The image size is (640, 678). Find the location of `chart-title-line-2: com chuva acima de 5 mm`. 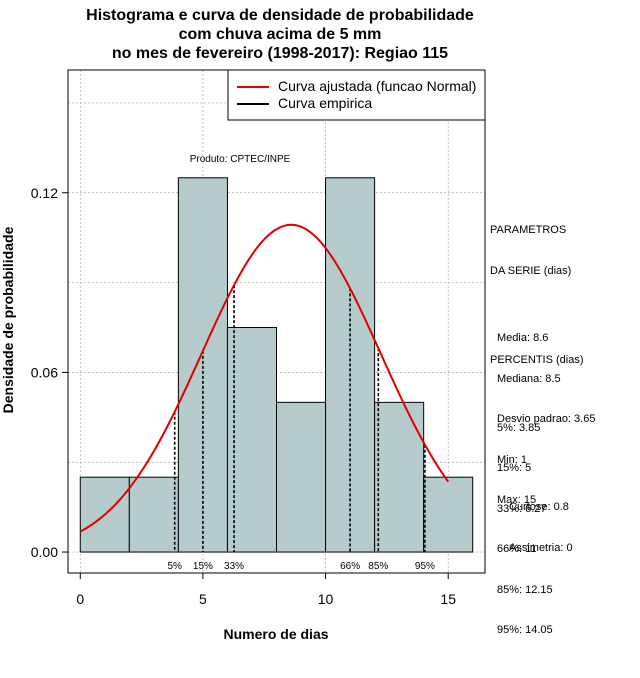

chart-title-line-2: com chuva acima de 5 mm is located at coordinates (280, 34).